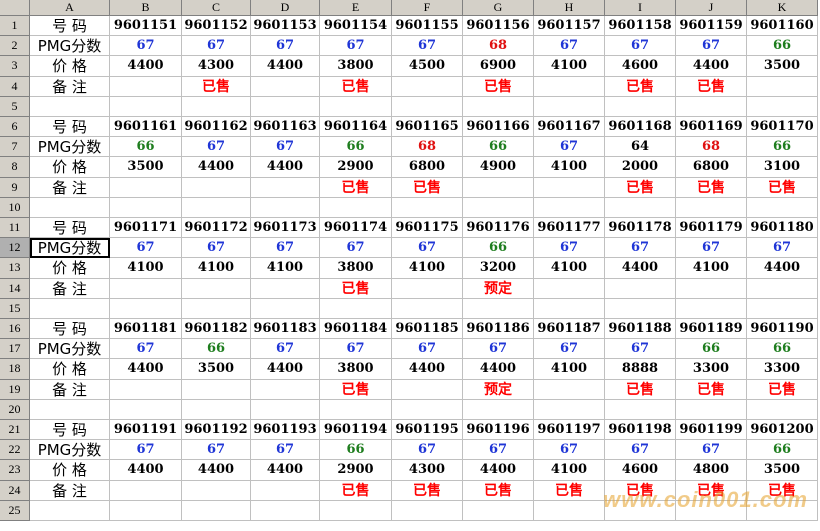  Describe the element at coordinates (285, 329) in the screenshot. I see `serial-number-cell: 9601183` at that location.